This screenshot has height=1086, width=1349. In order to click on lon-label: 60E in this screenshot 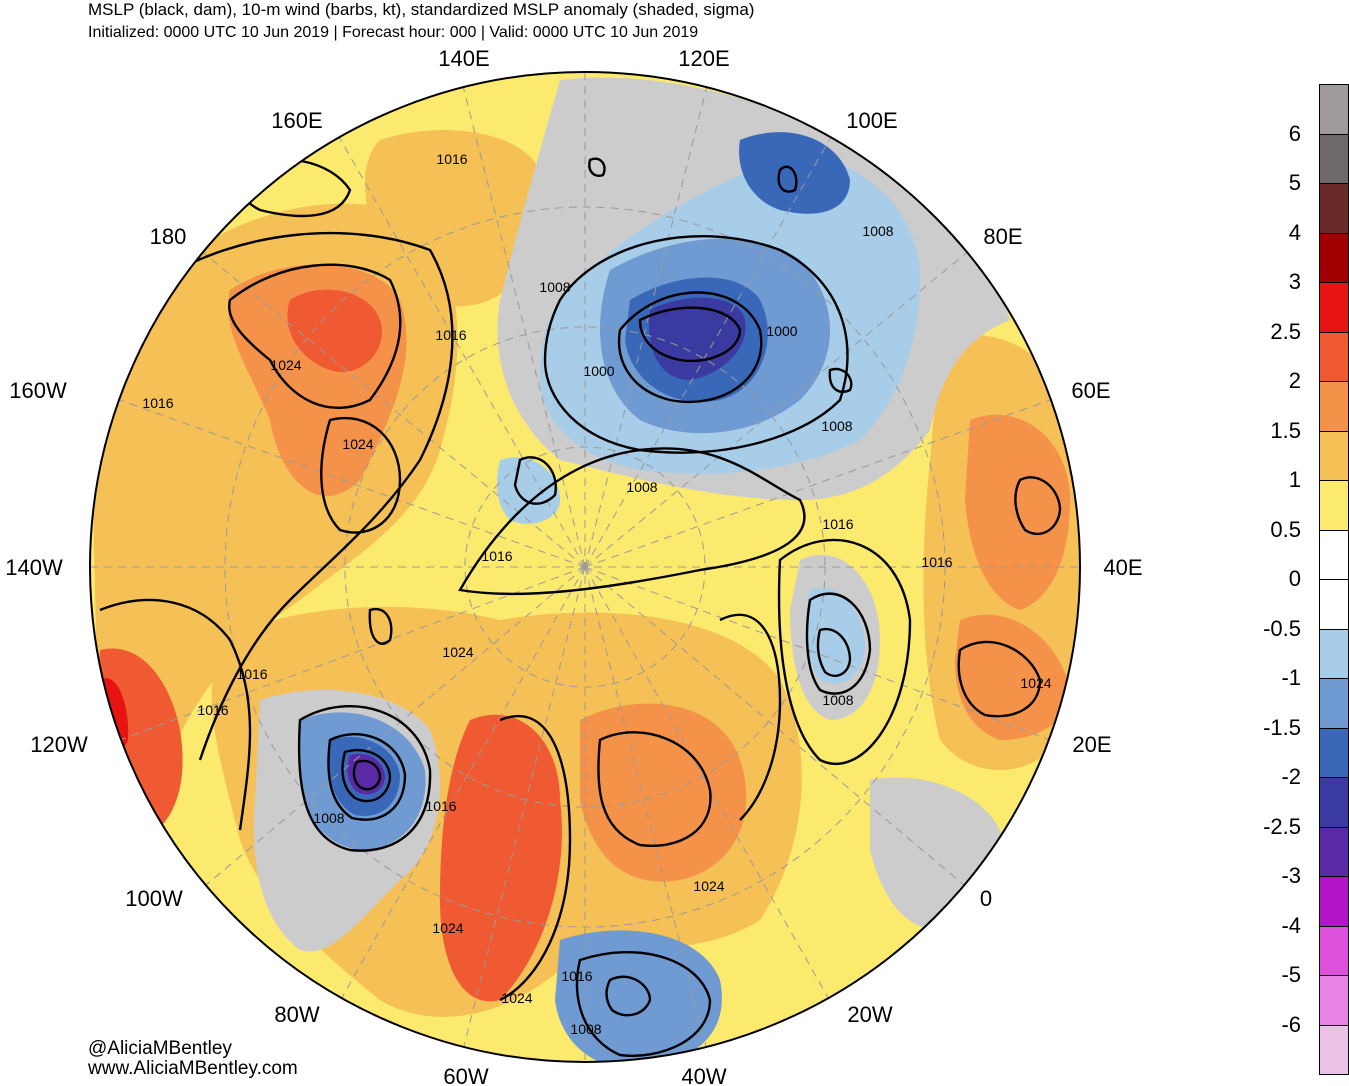, I will do `click(1090, 390)`.